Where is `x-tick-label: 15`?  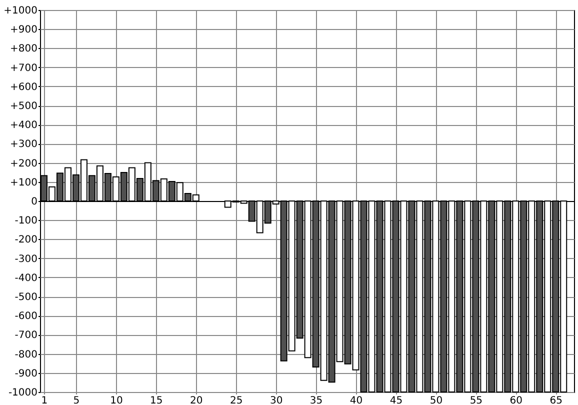
x-tick-label: 15 is located at coordinates (156, 400).